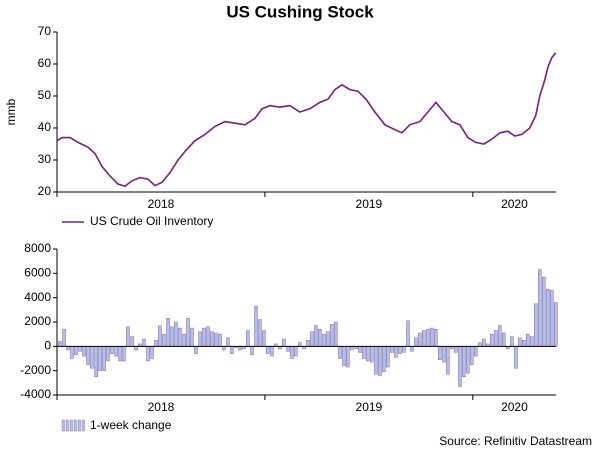 The height and width of the screenshot is (458, 600). Describe the element at coordinates (45, 127) in the screenshot. I see `y-tick-label: 40` at that location.